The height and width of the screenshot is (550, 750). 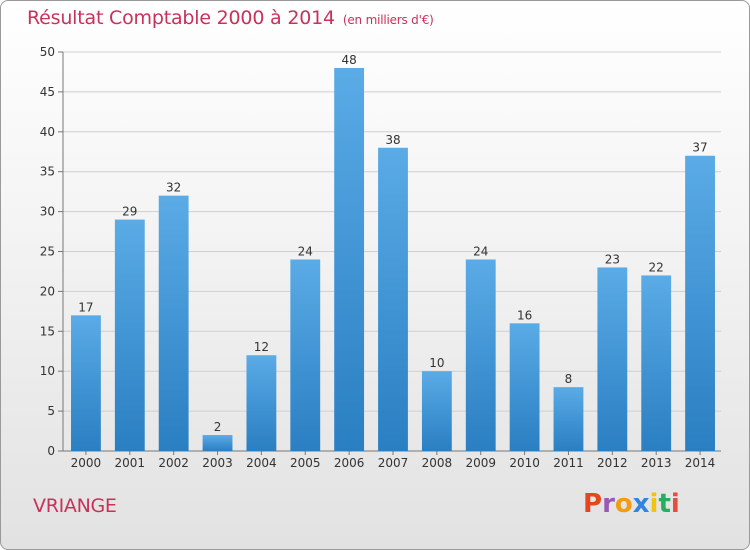 I want to click on value-label: 37, so click(x=699, y=148).